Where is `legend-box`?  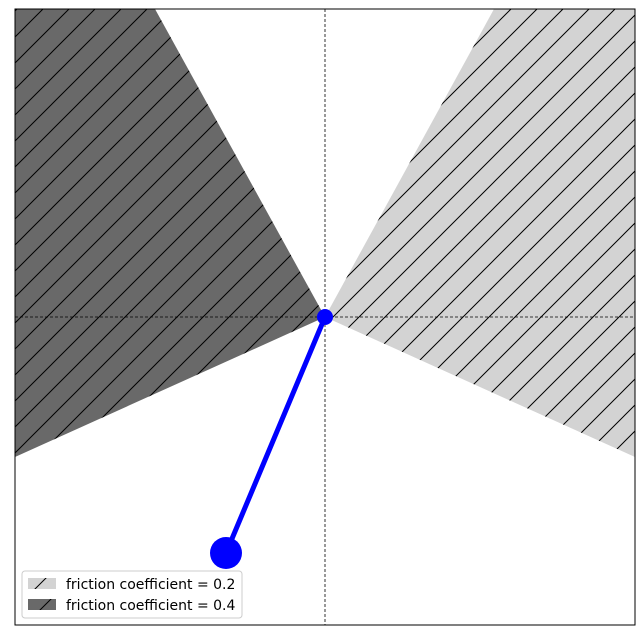 legend-box is located at coordinates (132, 594).